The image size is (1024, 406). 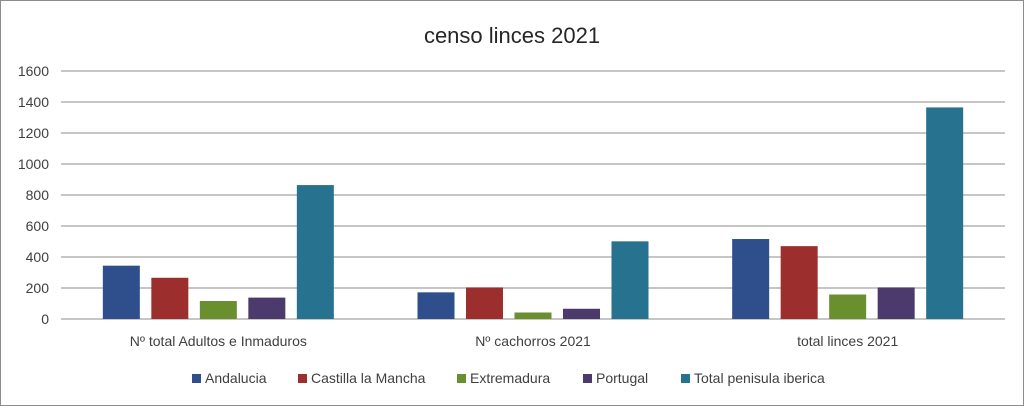 What do you see at coordinates (759, 378) in the screenshot?
I see `legend-label: Total penisula iberica` at bounding box center [759, 378].